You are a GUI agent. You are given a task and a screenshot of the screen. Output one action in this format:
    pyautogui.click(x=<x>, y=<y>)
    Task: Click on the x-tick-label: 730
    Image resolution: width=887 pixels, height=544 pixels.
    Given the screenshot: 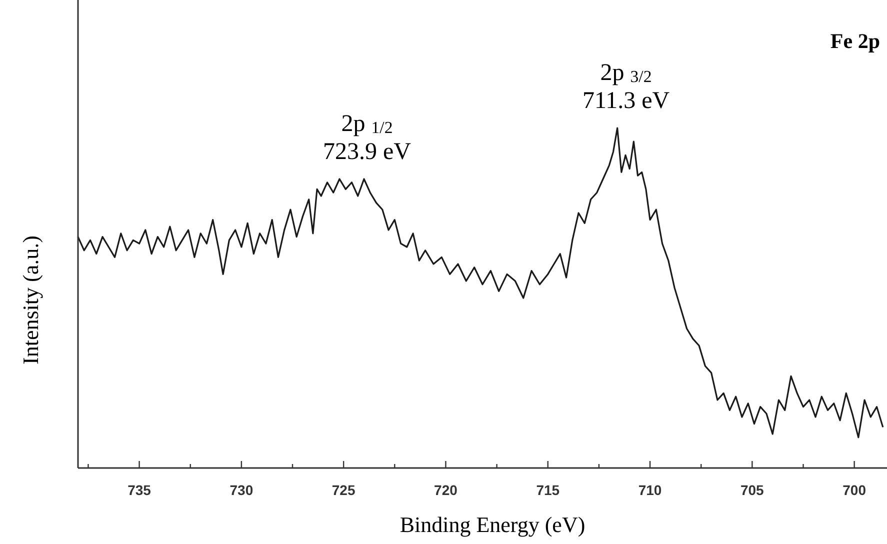 What is the action you would take?
    pyautogui.click(x=242, y=490)
    